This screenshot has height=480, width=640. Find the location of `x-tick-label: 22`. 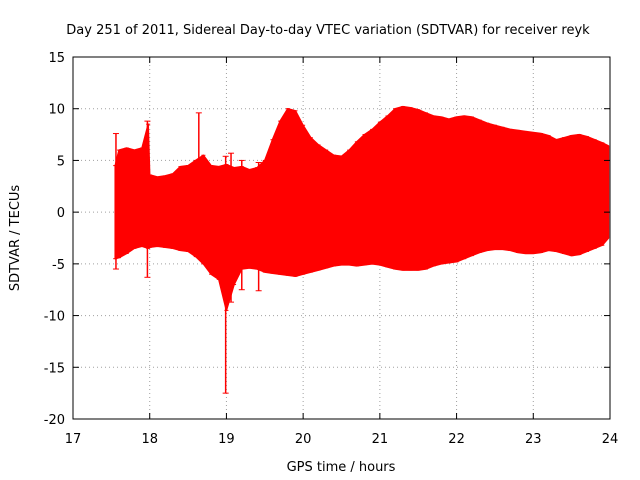

x-tick-label: 22 is located at coordinates (456, 439).